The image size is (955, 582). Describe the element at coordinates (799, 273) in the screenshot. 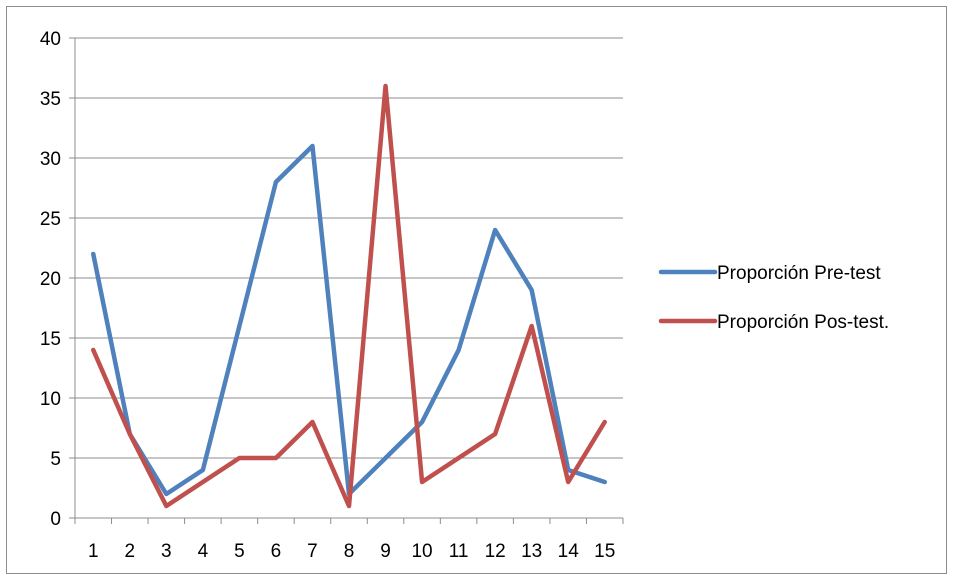

I see `legend-label: Proporción Pre-test` at that location.